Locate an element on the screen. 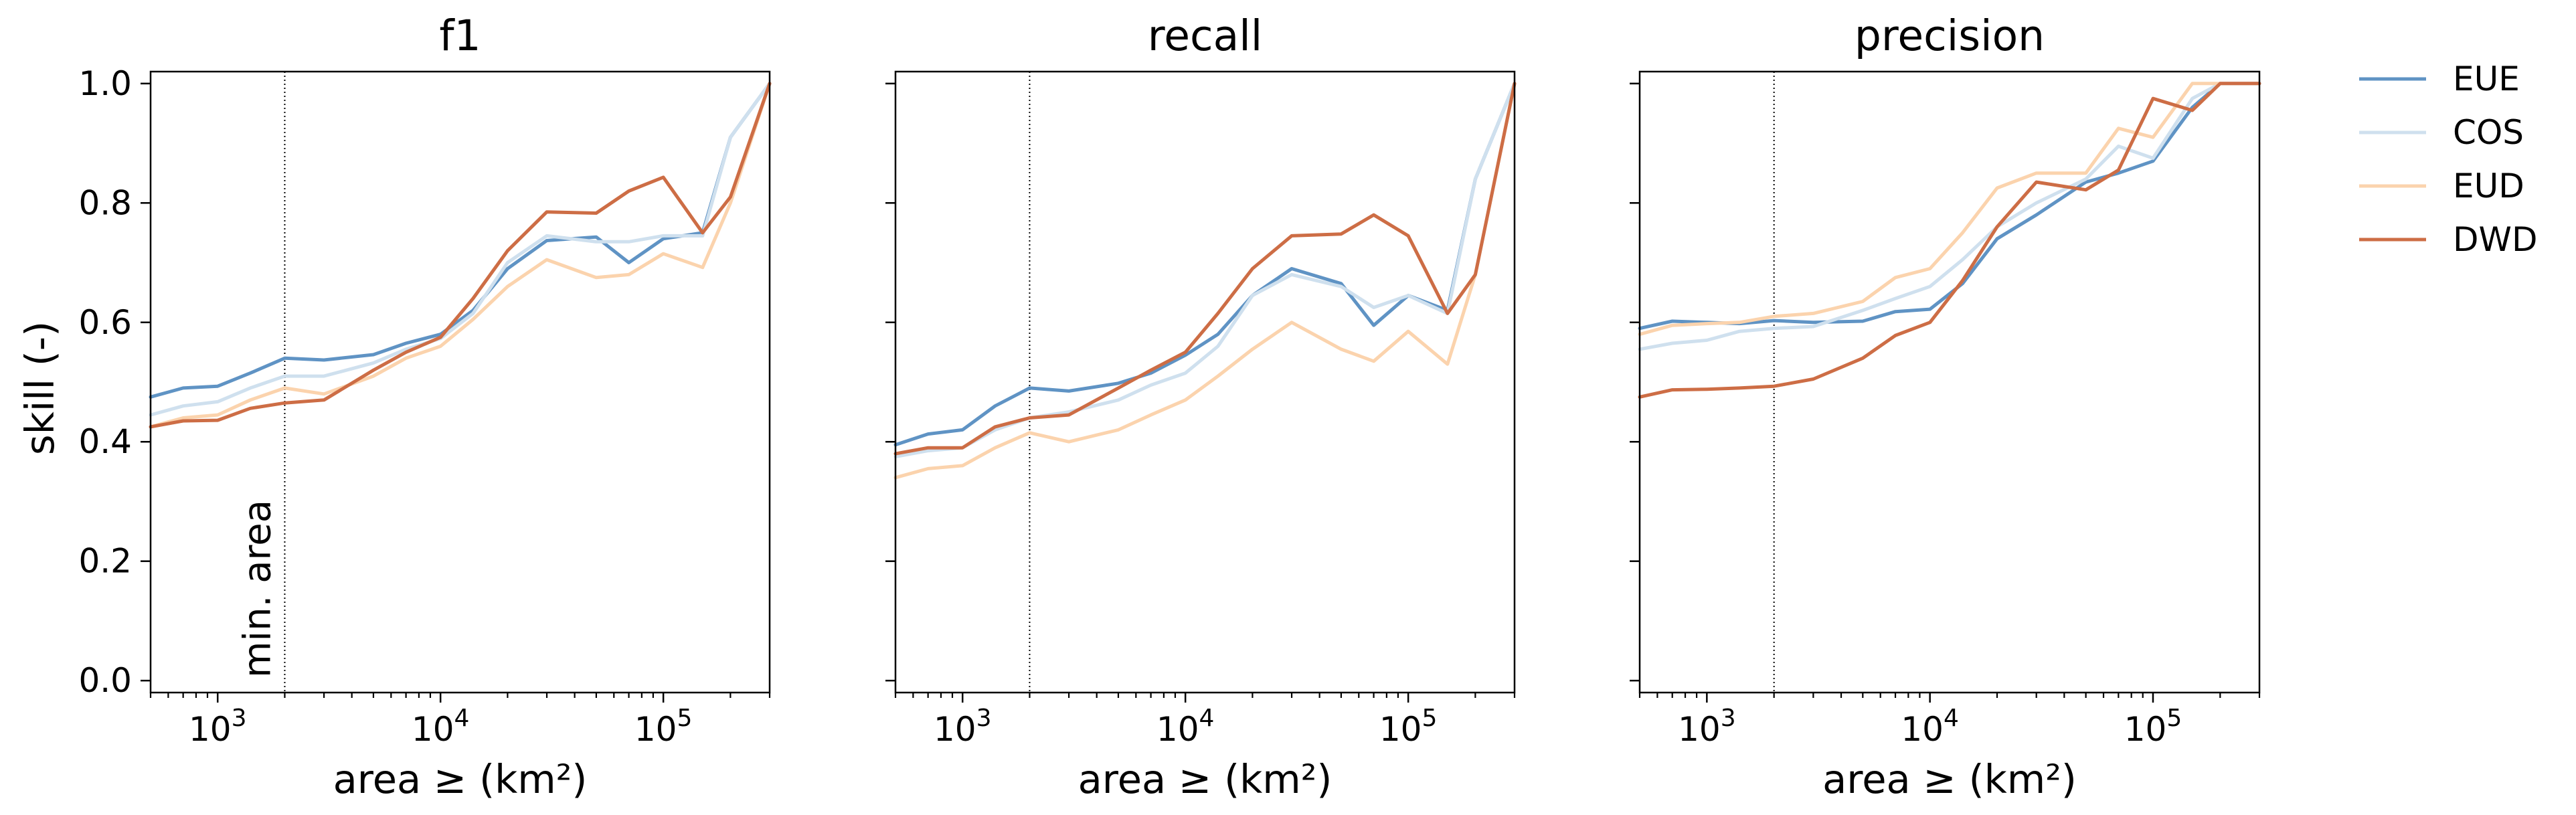  legend-label-eud: EUD is located at coordinates (2488, 186).